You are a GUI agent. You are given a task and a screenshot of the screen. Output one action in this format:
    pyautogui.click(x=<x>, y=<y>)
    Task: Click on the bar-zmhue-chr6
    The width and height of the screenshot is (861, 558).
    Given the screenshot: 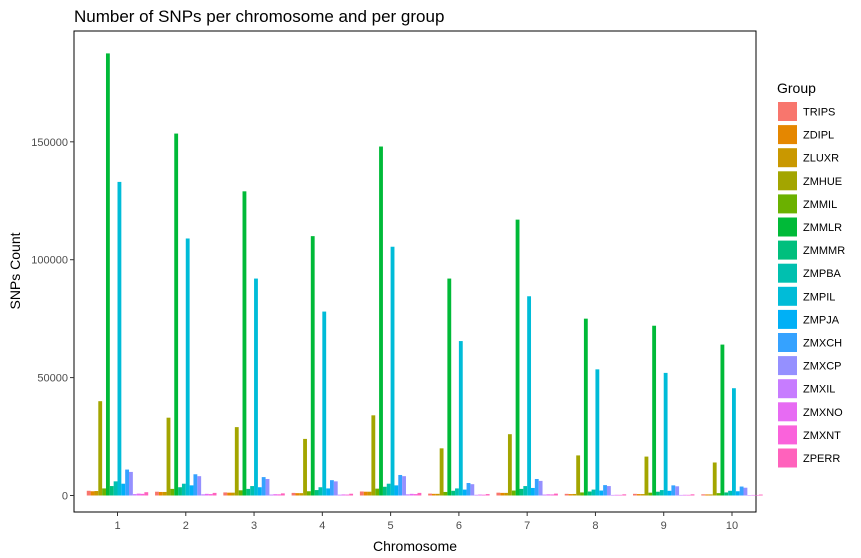 What is the action you would take?
    pyautogui.click(x=441, y=472)
    